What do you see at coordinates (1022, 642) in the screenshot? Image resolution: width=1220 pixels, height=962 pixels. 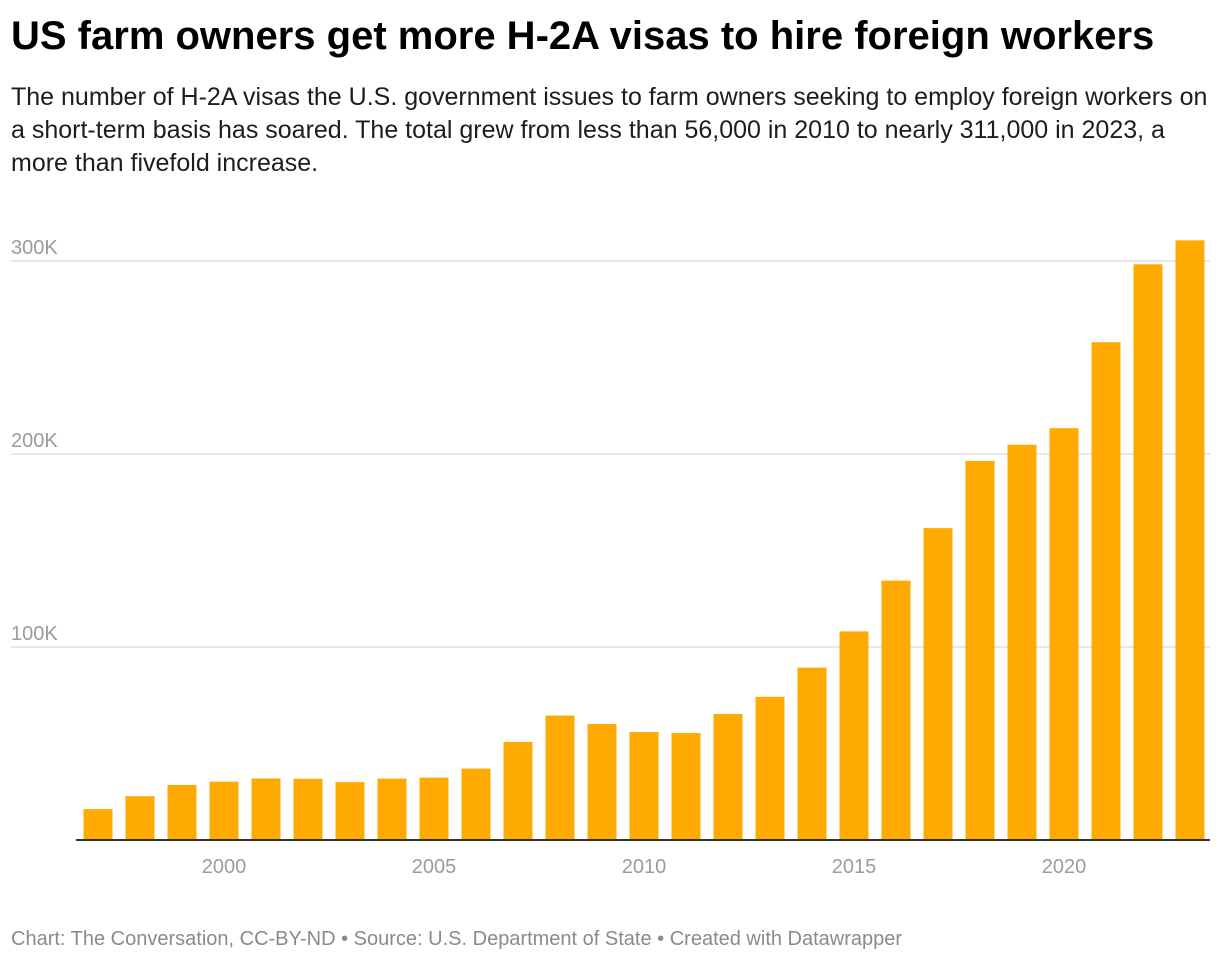 I see `bar-2019` at bounding box center [1022, 642].